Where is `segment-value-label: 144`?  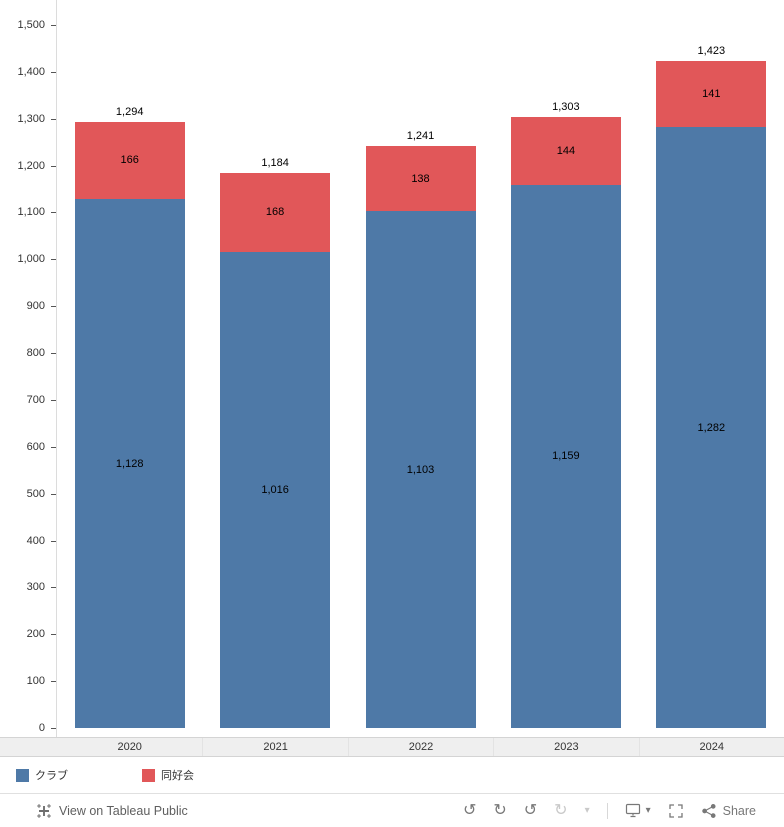 segment-value-label: 144 is located at coordinates (566, 151).